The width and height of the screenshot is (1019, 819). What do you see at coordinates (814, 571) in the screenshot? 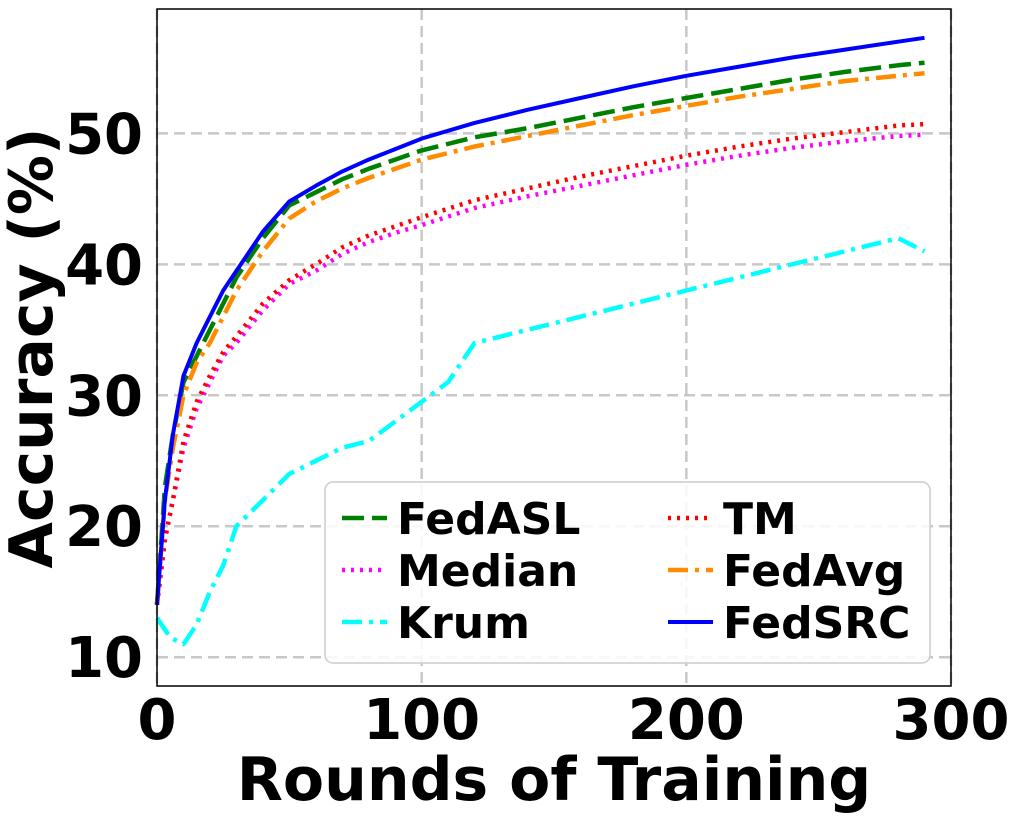
I see `legend-label-fedavg: FedAvg` at bounding box center [814, 571].